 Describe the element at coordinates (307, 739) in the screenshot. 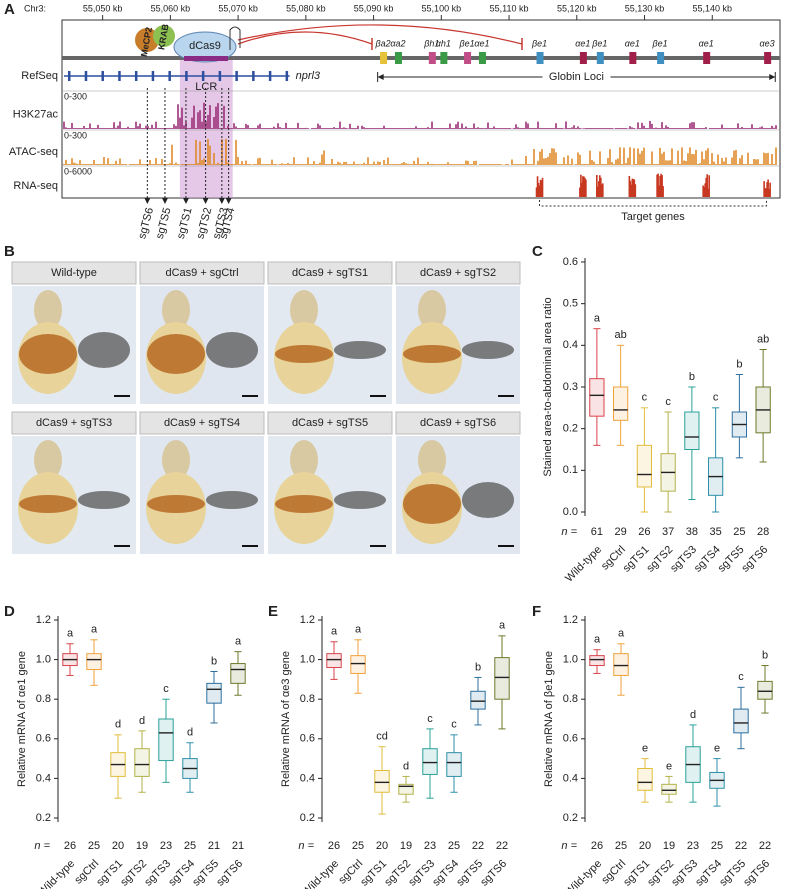

I see `y-tick-label: 0.6` at that location.